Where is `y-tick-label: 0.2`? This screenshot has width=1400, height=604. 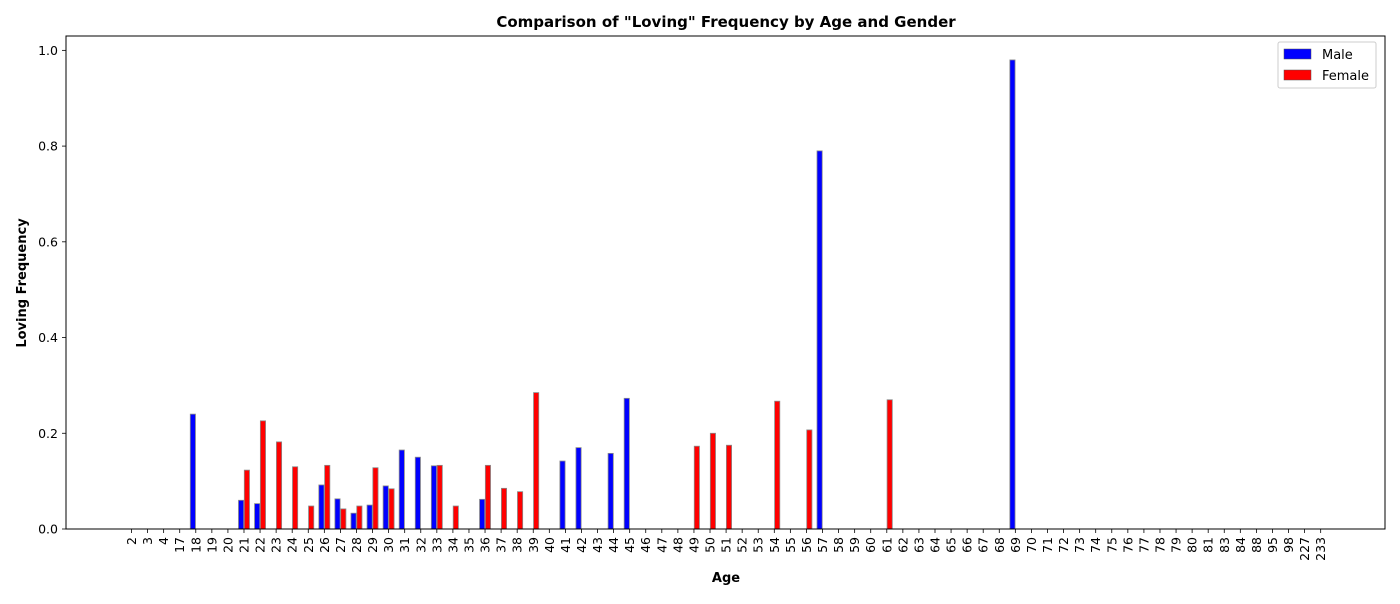
y-tick-label: 0.2 is located at coordinates (48, 433).